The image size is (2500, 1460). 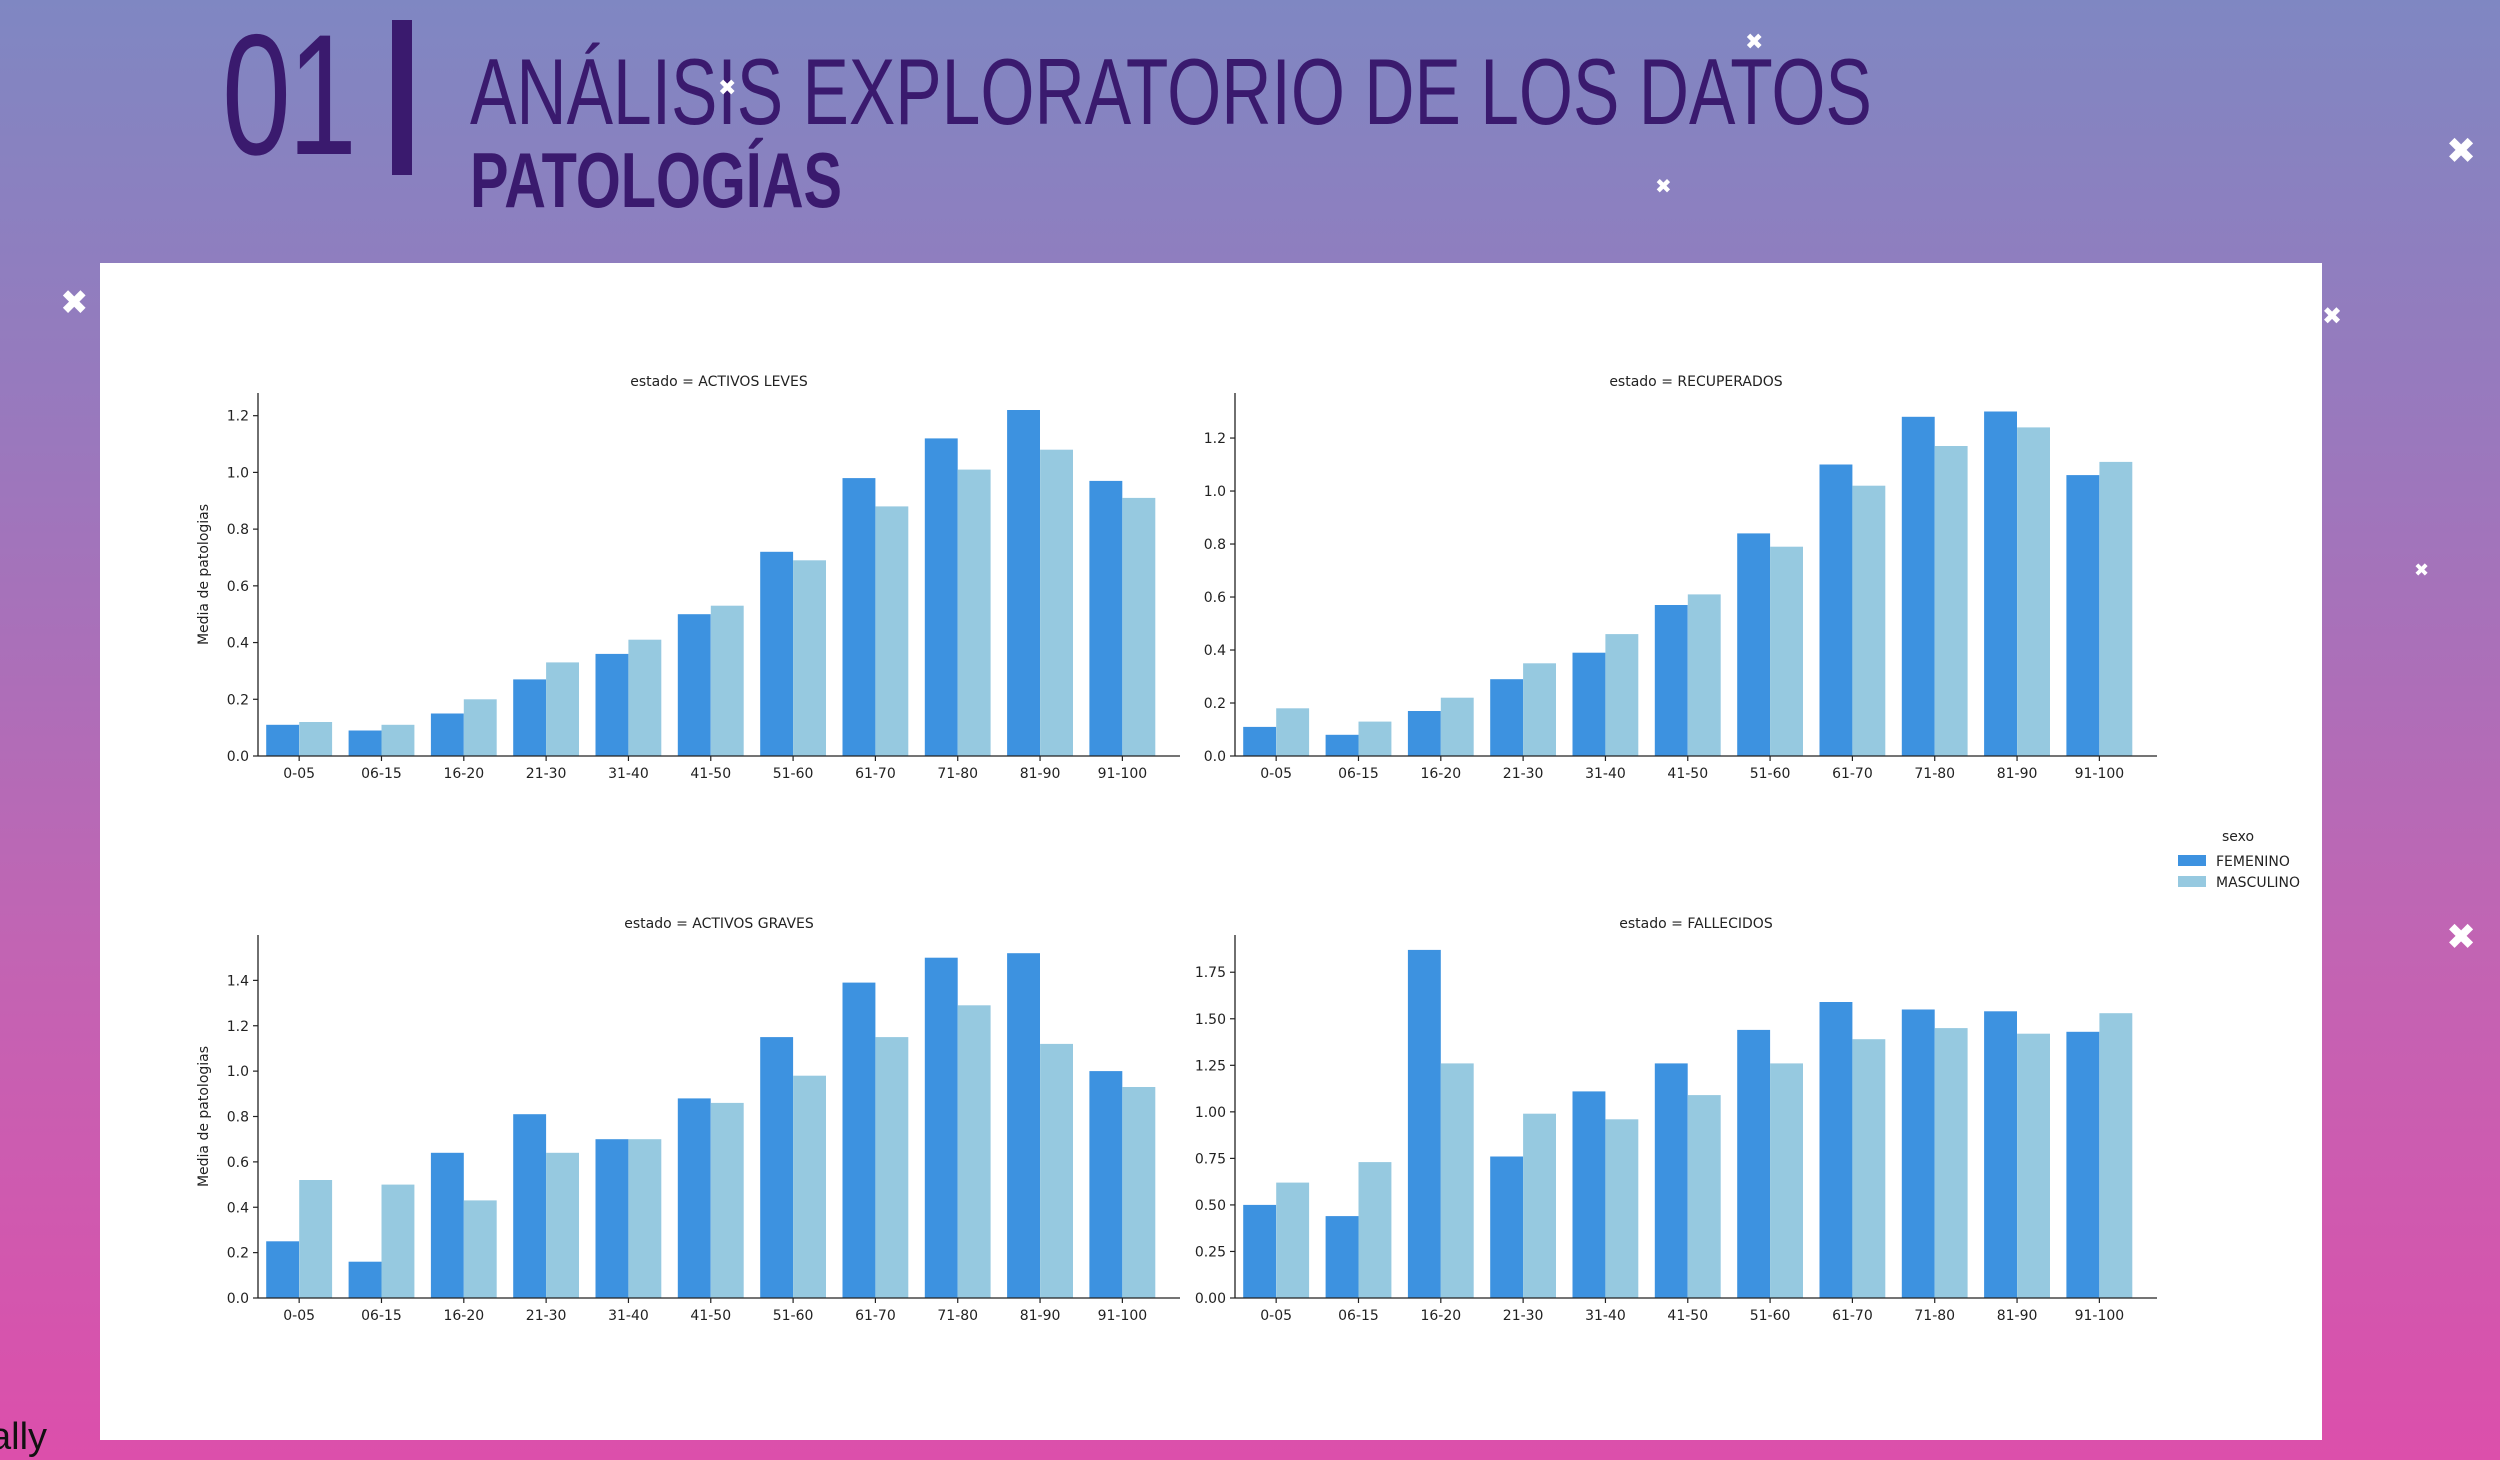 I want to click on legend-label: FEMENINO, so click(x=2253, y=862).